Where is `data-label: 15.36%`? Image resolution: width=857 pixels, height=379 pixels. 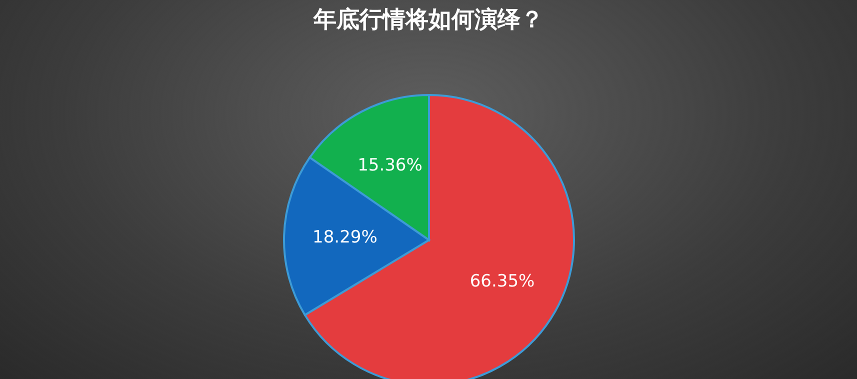
data-label: 15.36% is located at coordinates (390, 166).